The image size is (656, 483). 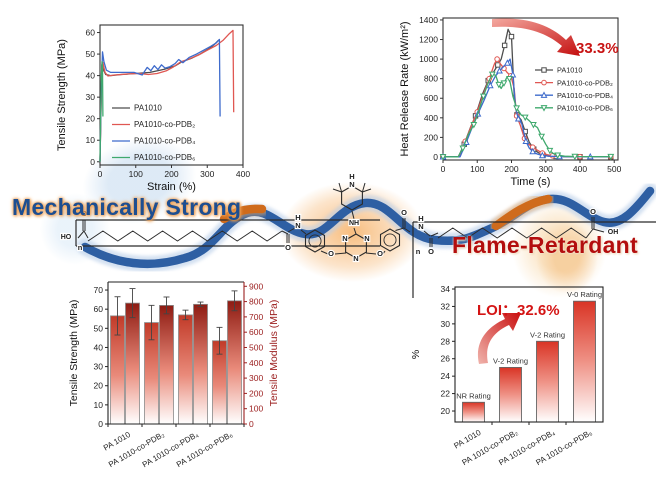 What do you see at coordinates (171, 187) in the screenshot?
I see `svg-text: Strain (%)` at bounding box center [171, 187].